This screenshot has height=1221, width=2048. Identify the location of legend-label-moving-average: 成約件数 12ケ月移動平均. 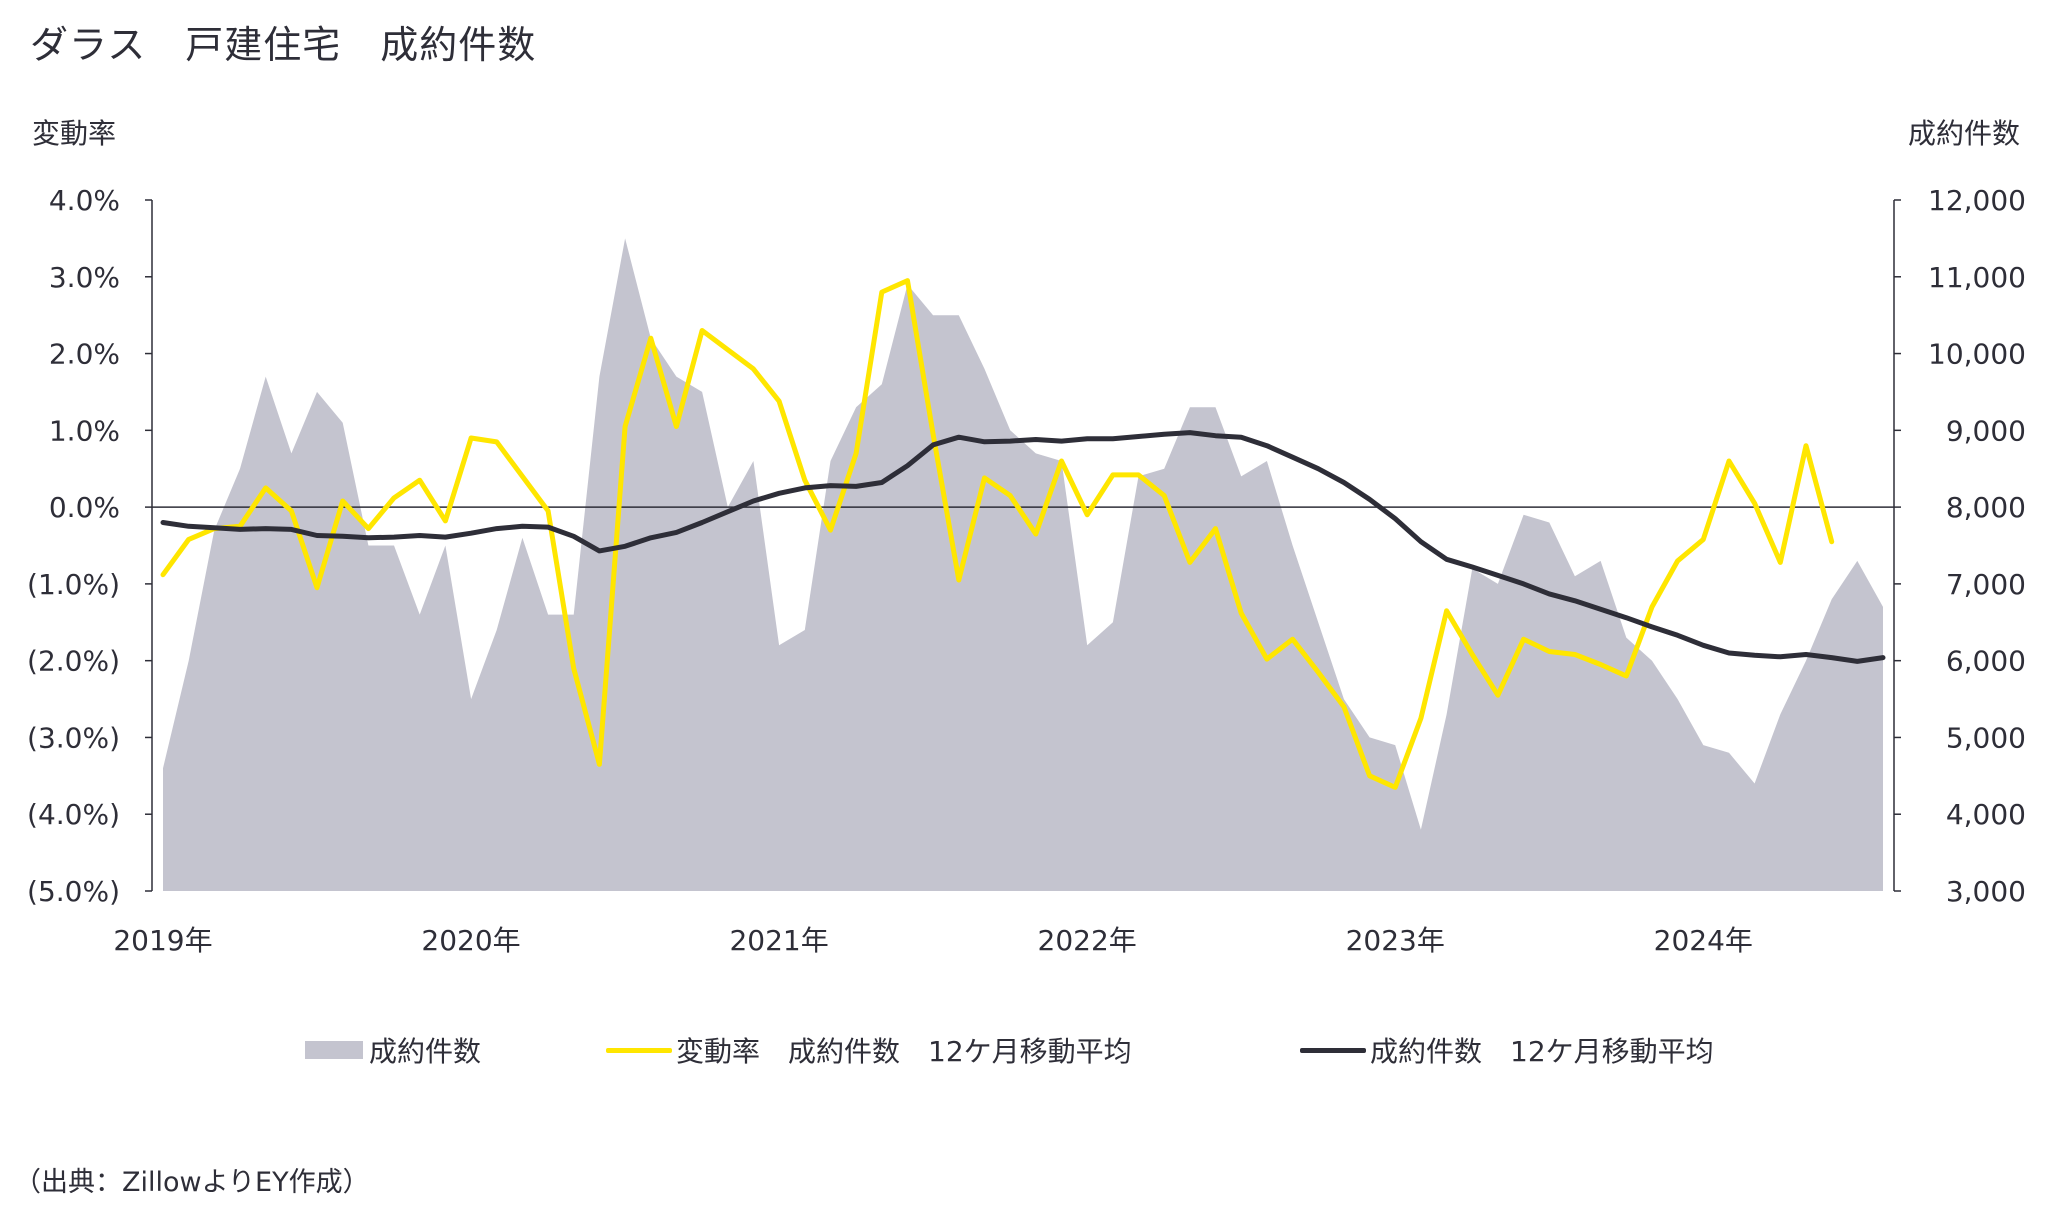
(1542, 1051).